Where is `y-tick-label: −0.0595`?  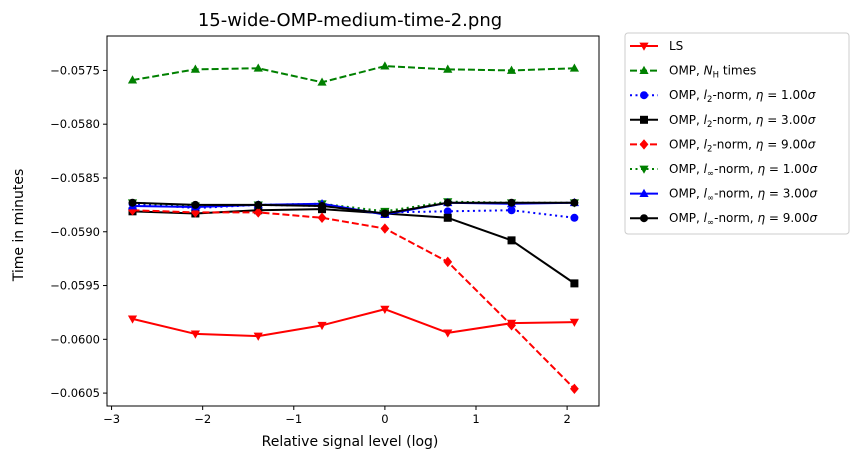
y-tick-label: −0.0595 is located at coordinates (75, 286).